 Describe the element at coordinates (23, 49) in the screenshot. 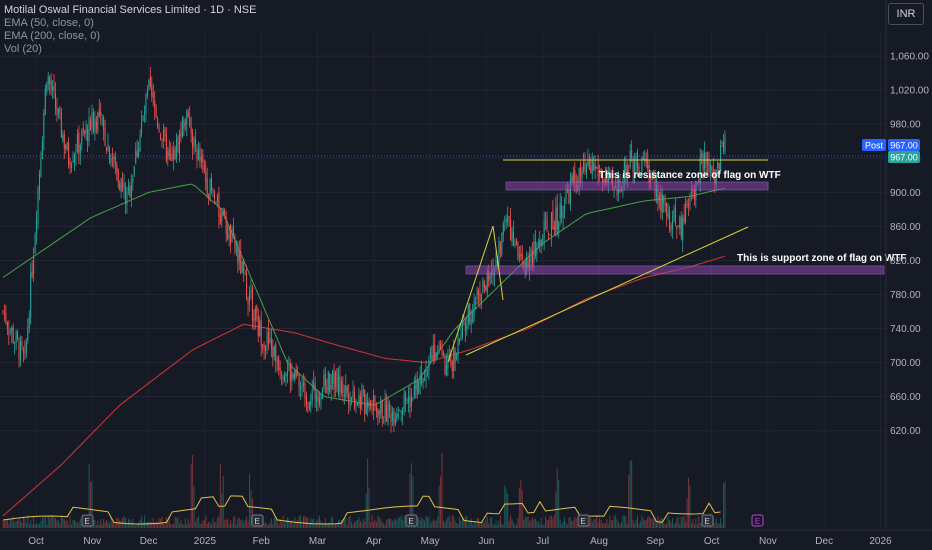

I see `legend-volume: Vol (20)` at that location.